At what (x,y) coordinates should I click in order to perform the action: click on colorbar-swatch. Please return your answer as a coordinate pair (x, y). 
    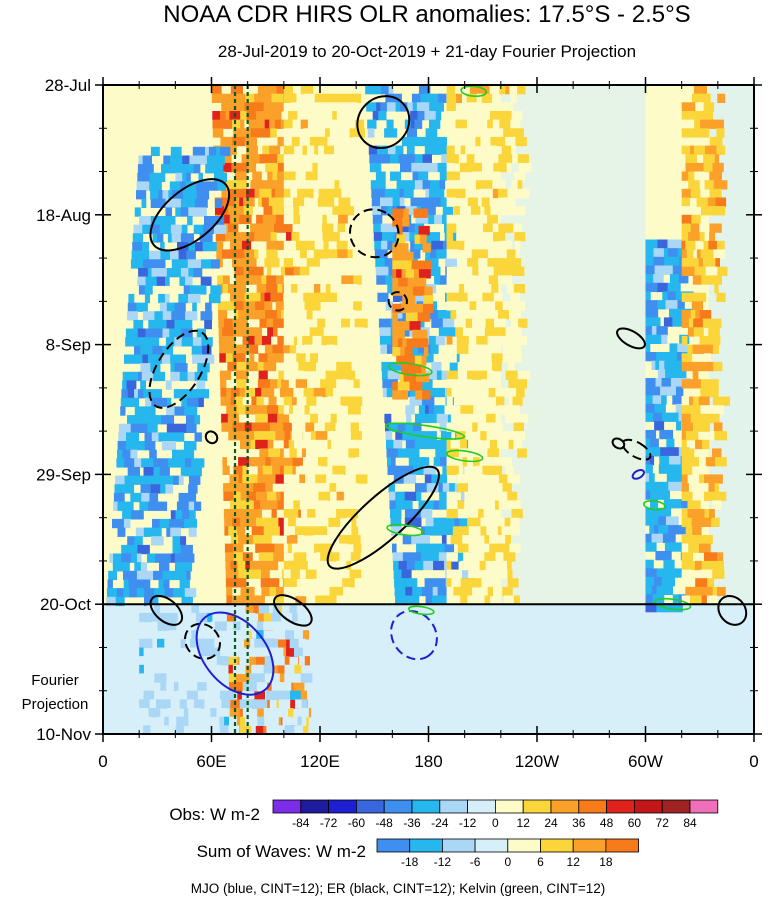
    Looking at the image, I should click on (481, 806).